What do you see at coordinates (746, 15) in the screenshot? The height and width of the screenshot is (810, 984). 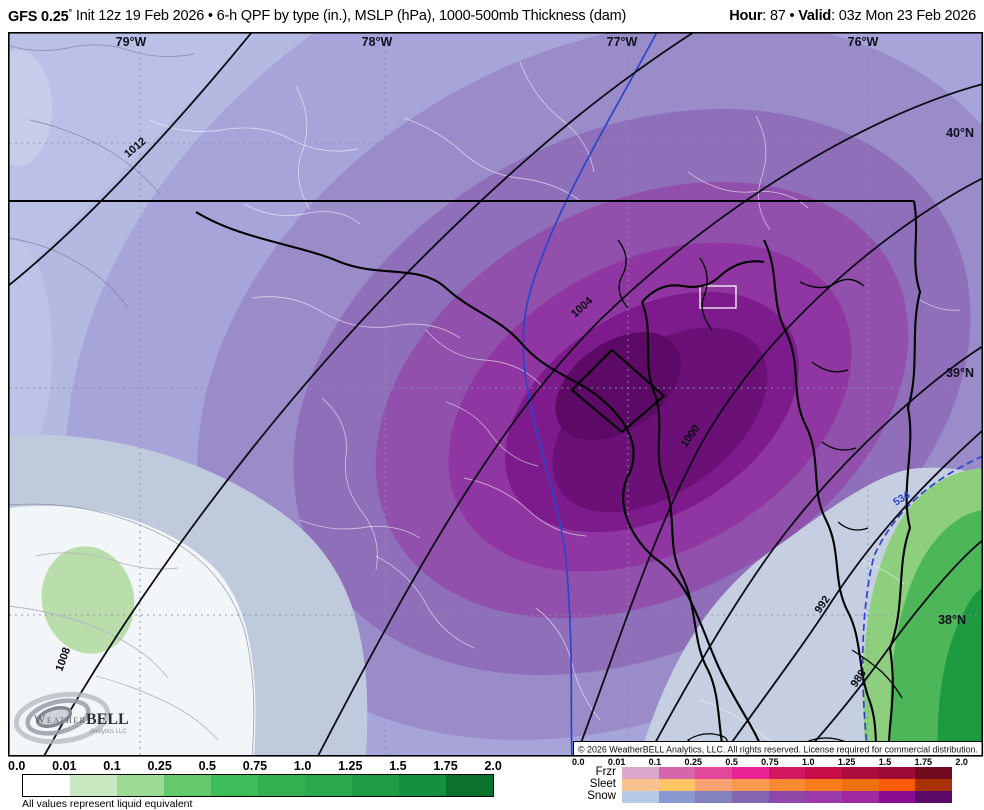 I see `hour-label: Hour` at bounding box center [746, 15].